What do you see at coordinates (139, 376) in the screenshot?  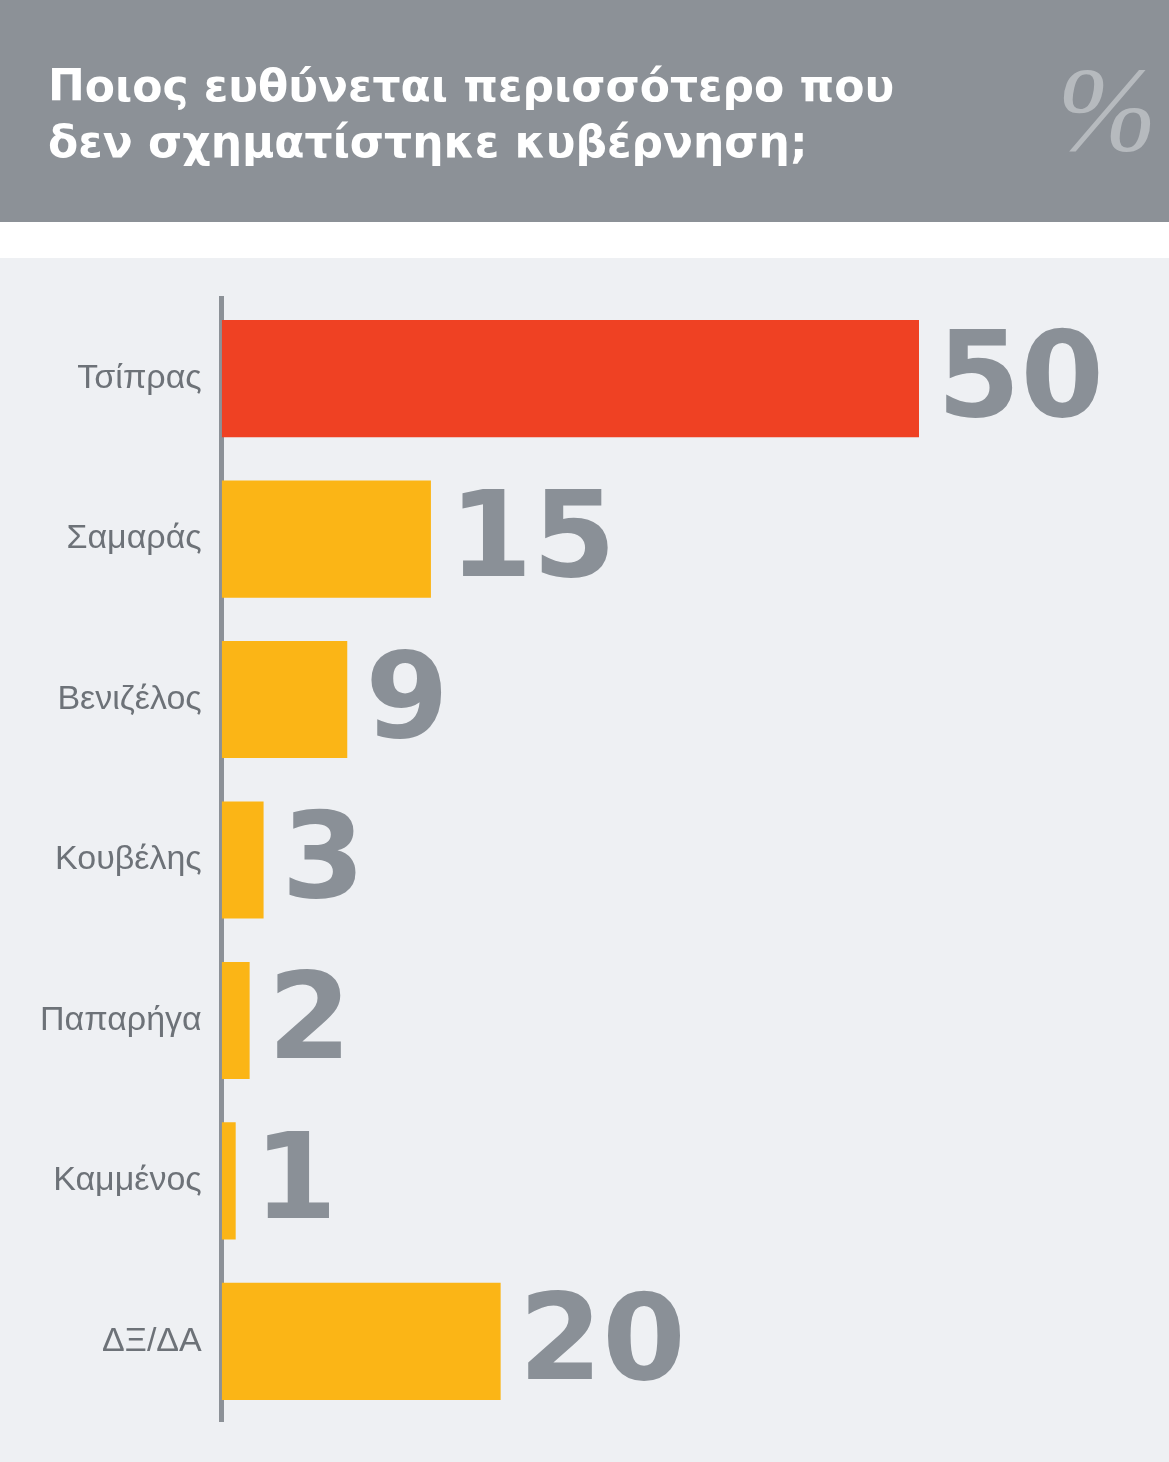 I see `y-tick-label: Τσίπρας` at bounding box center [139, 376].